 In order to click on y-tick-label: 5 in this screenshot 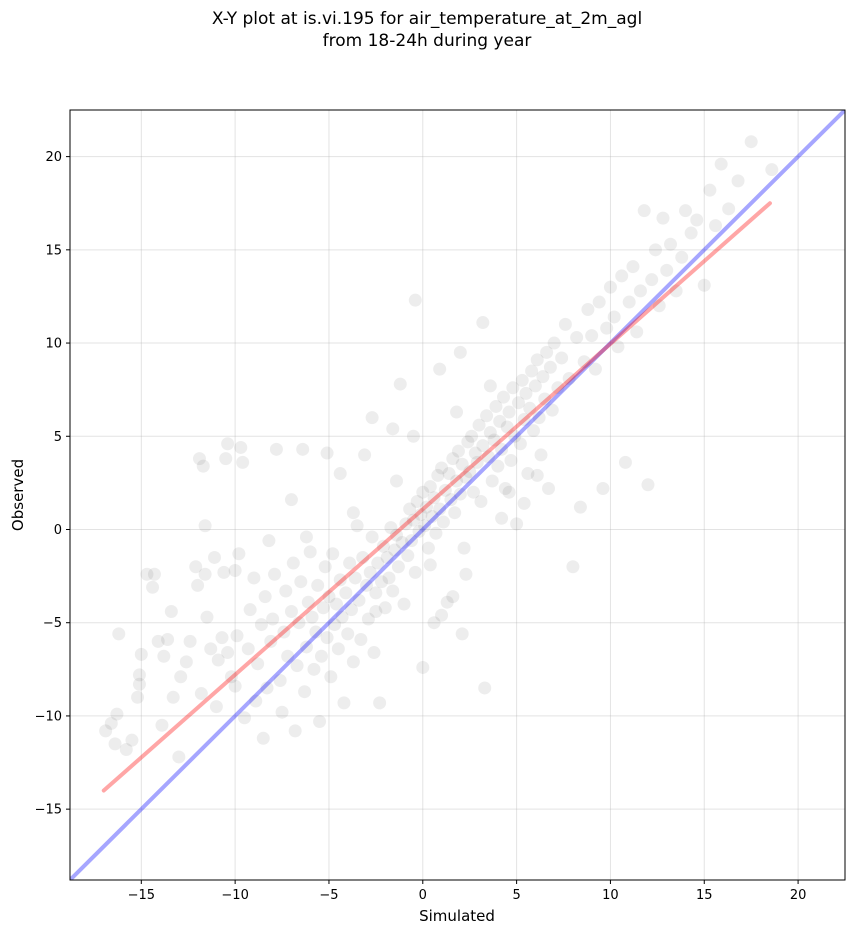, I will do `click(58, 437)`.